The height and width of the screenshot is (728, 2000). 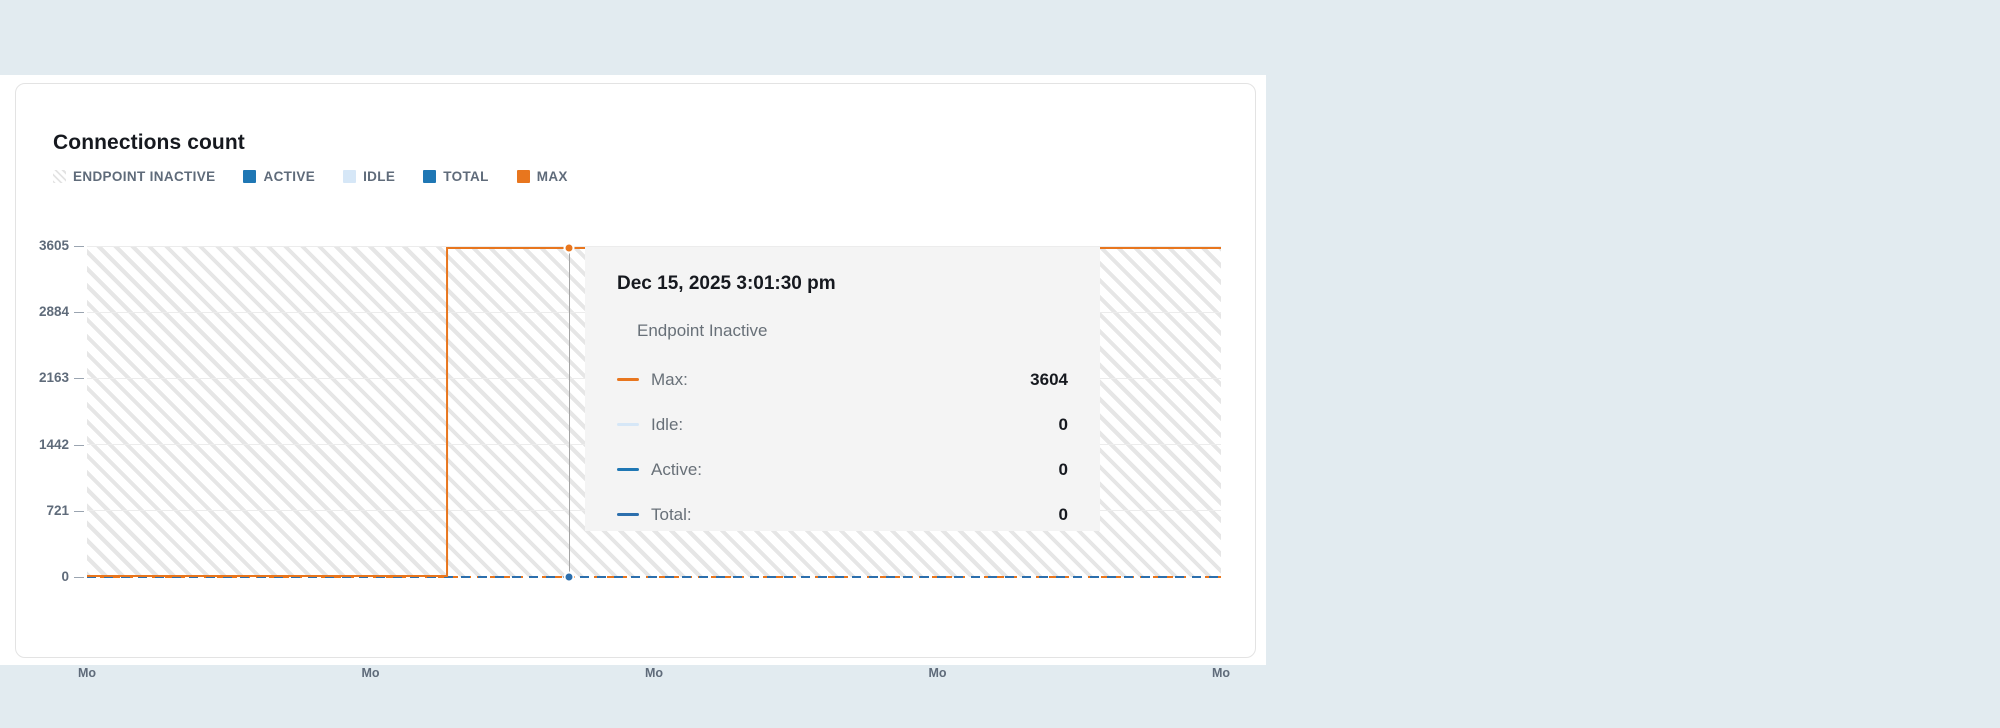 I want to click on legend-item-endpoint-inactive: ENDPOINT INACTIVE, so click(x=134, y=176).